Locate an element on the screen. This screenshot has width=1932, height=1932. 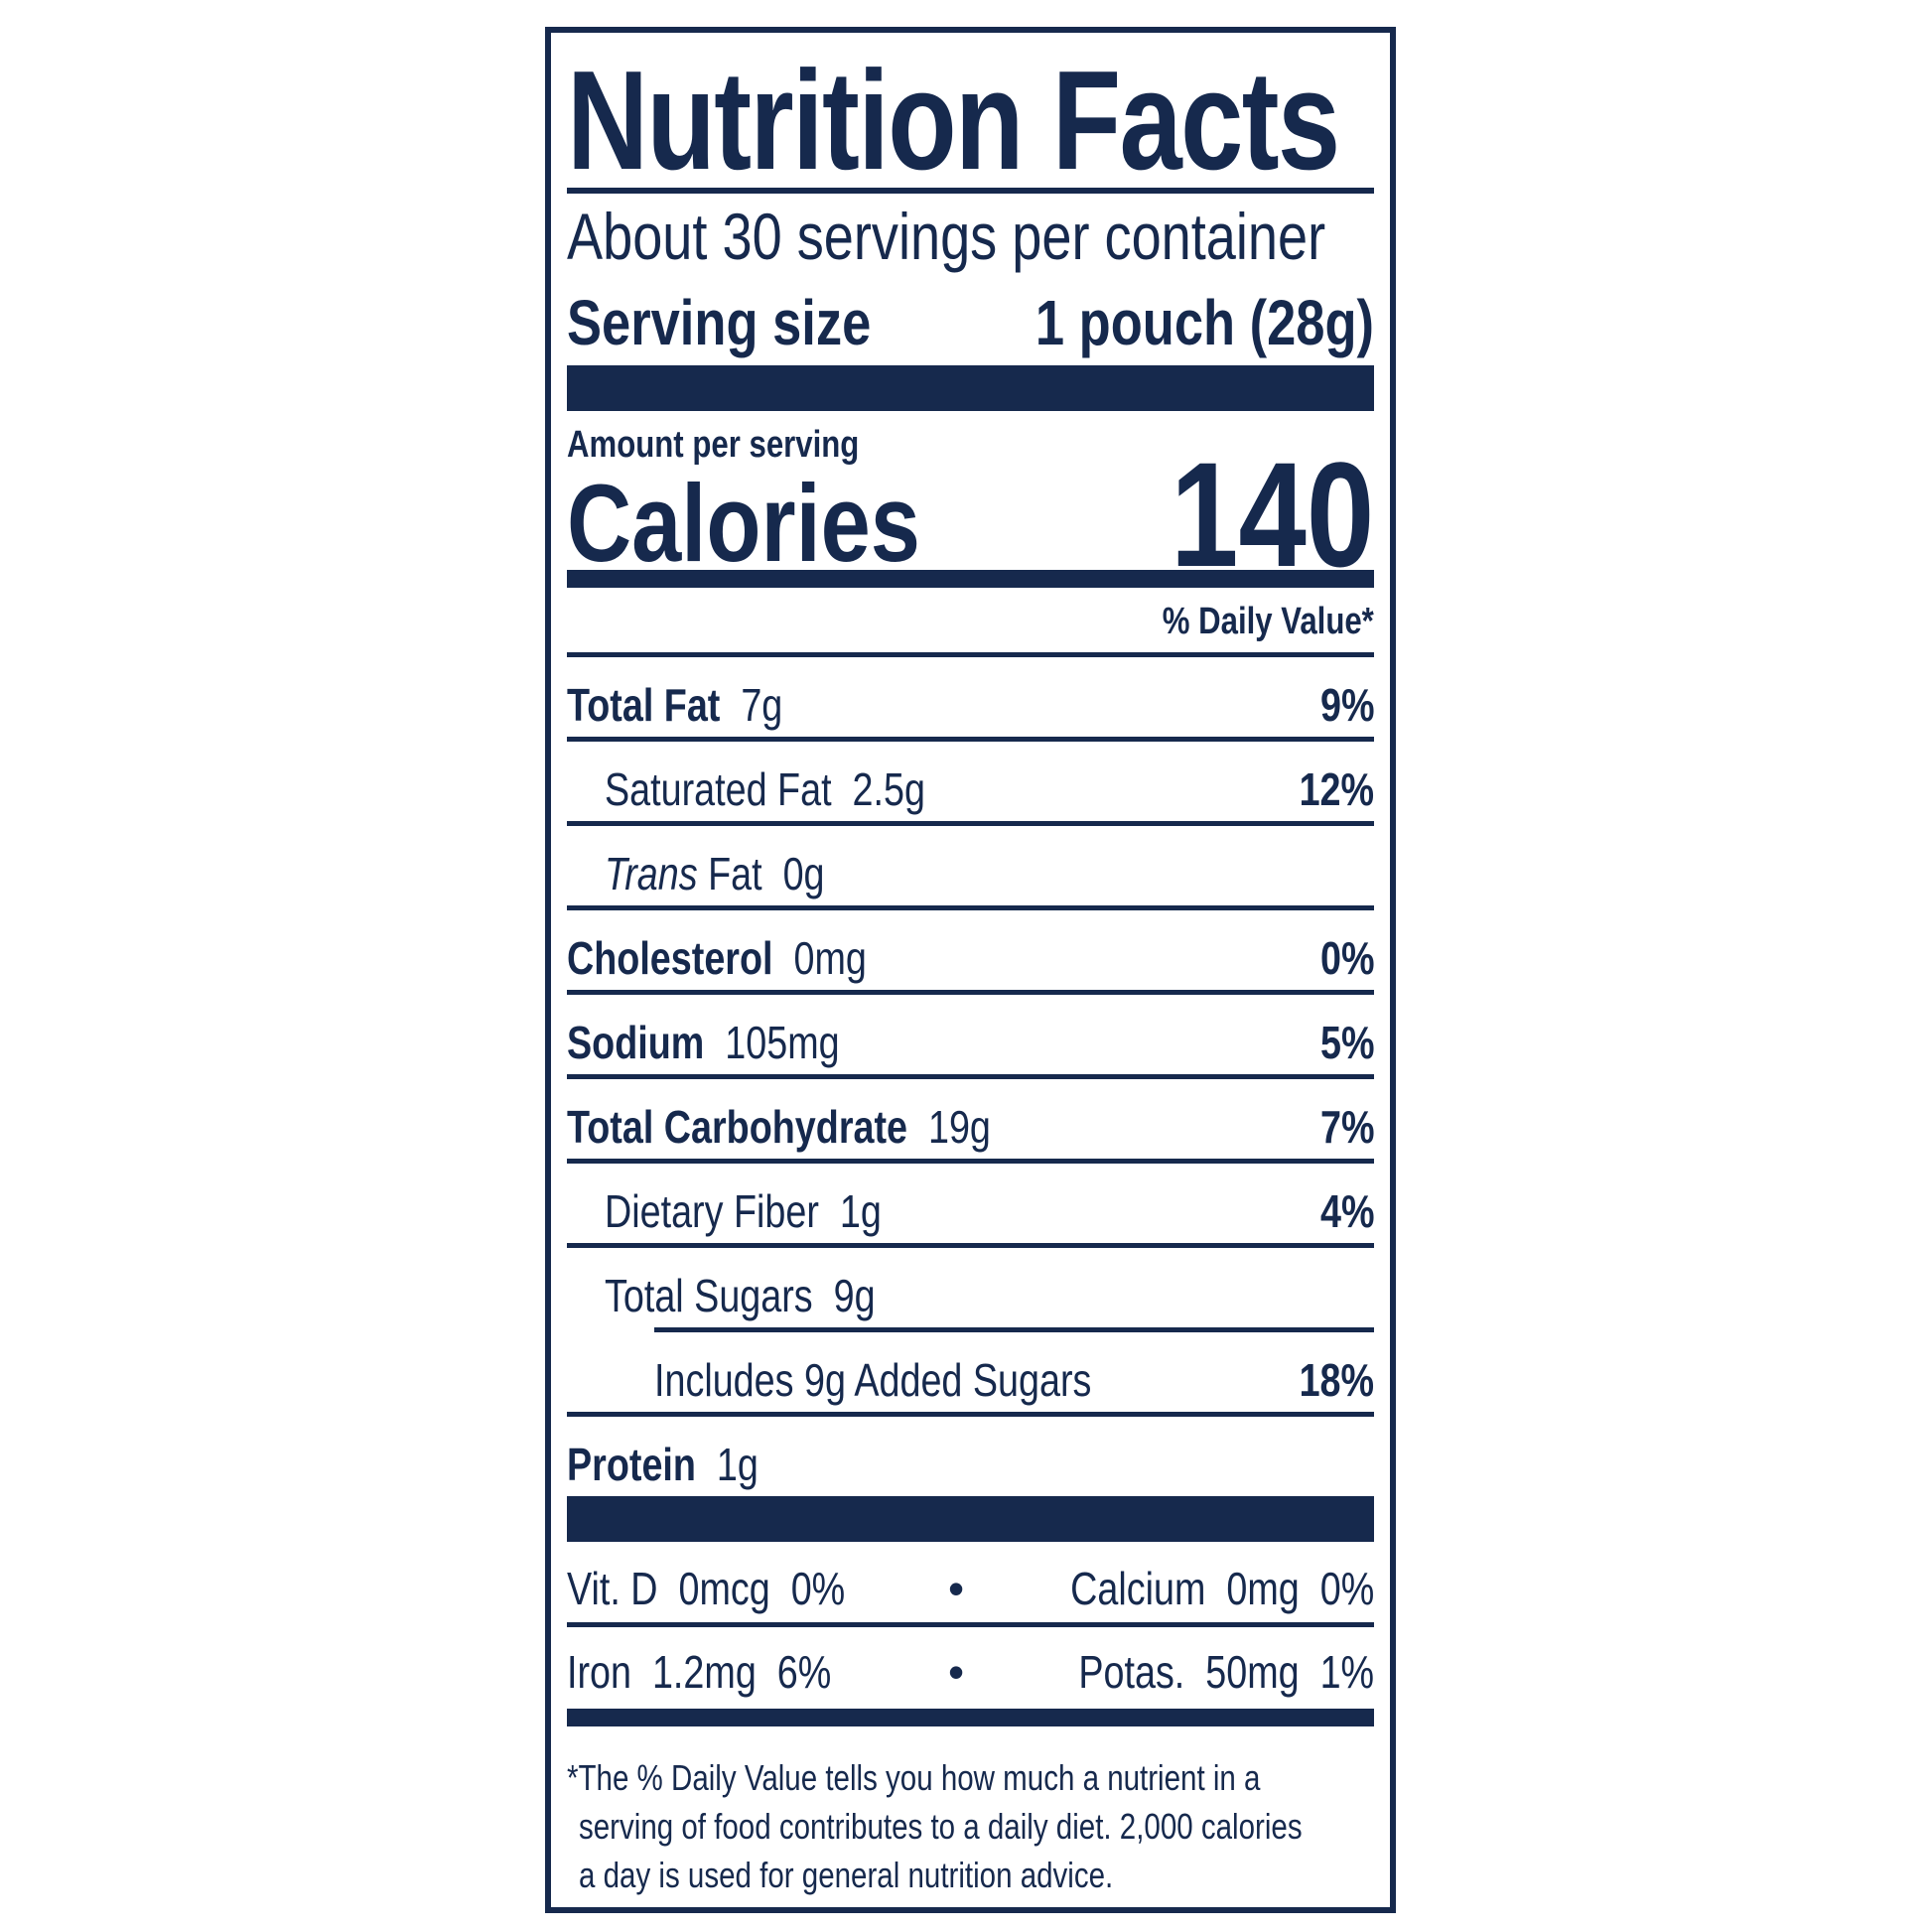
nutrient-name: Includes 9g Added Sugars is located at coordinates (873, 1380).